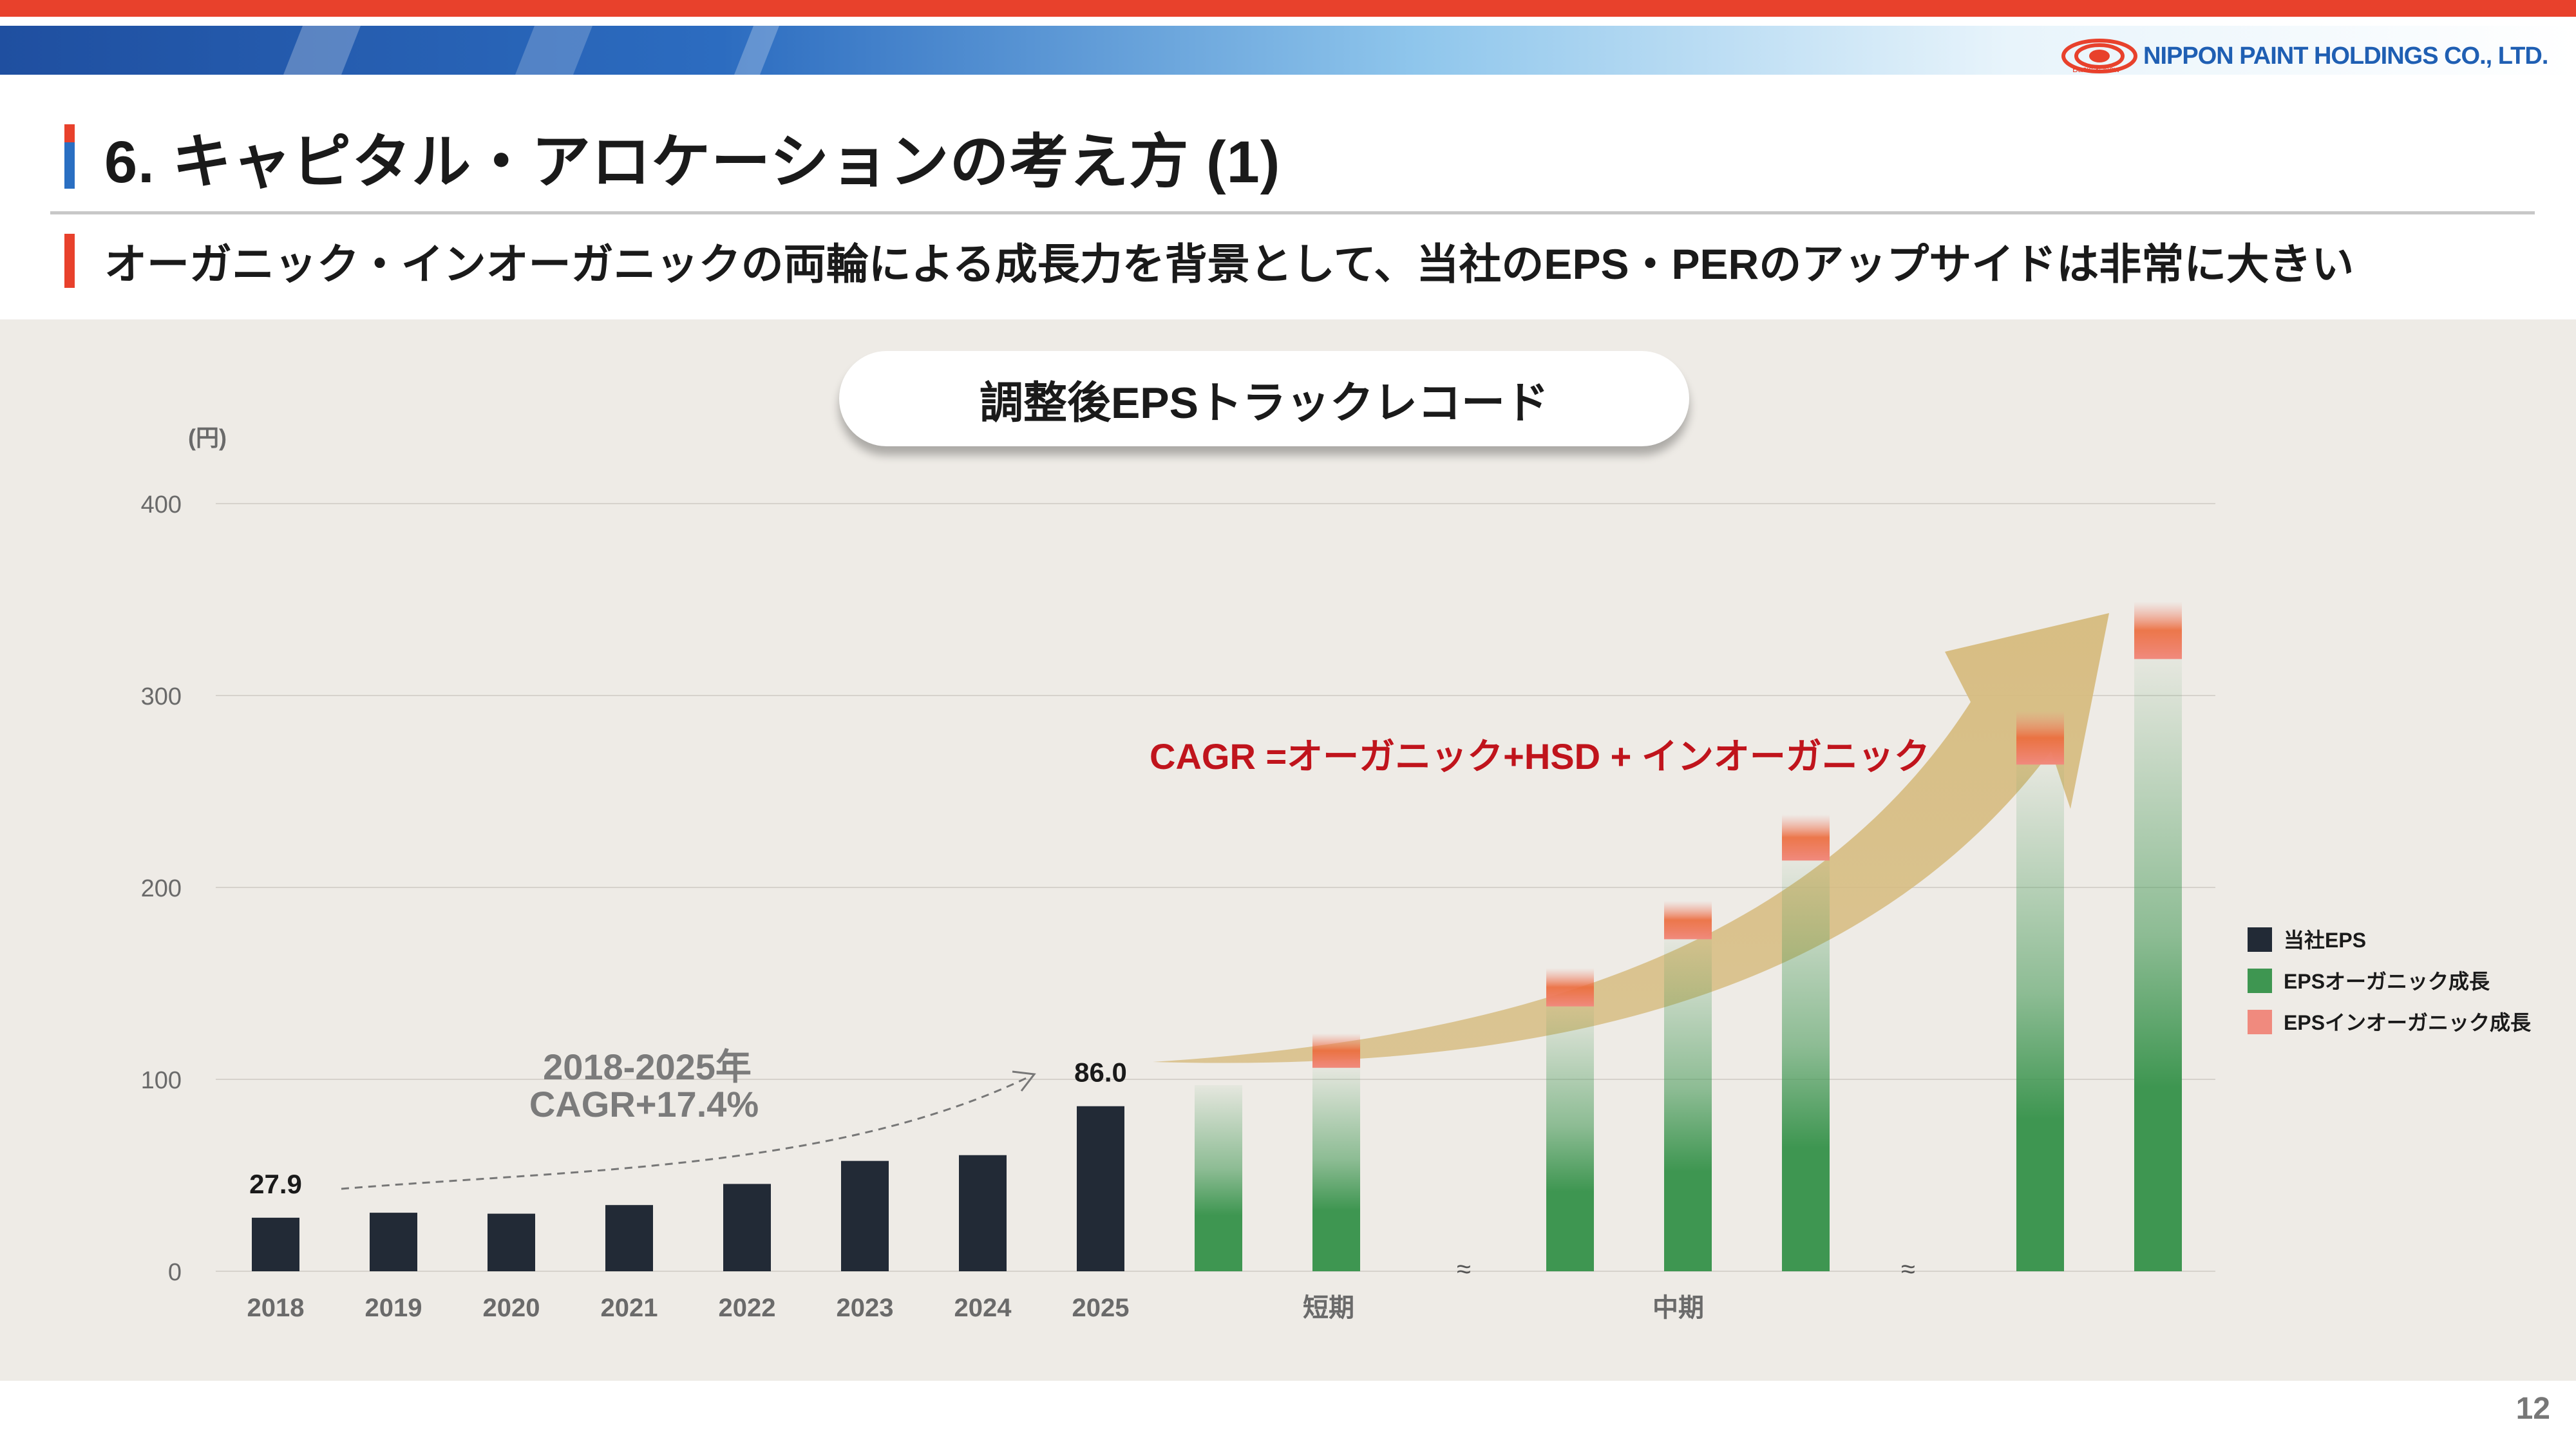 This screenshot has width=2576, height=1449. I want to click on eps-data-label: 27.9, so click(275, 1184).